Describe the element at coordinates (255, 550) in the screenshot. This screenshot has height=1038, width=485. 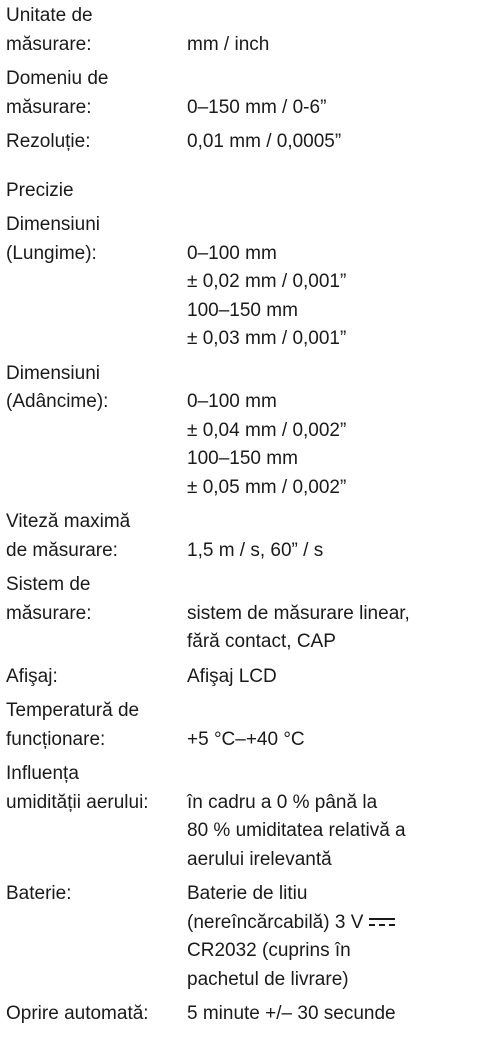
I see `spec-value: 1,5 m / s, 60” / s` at that location.